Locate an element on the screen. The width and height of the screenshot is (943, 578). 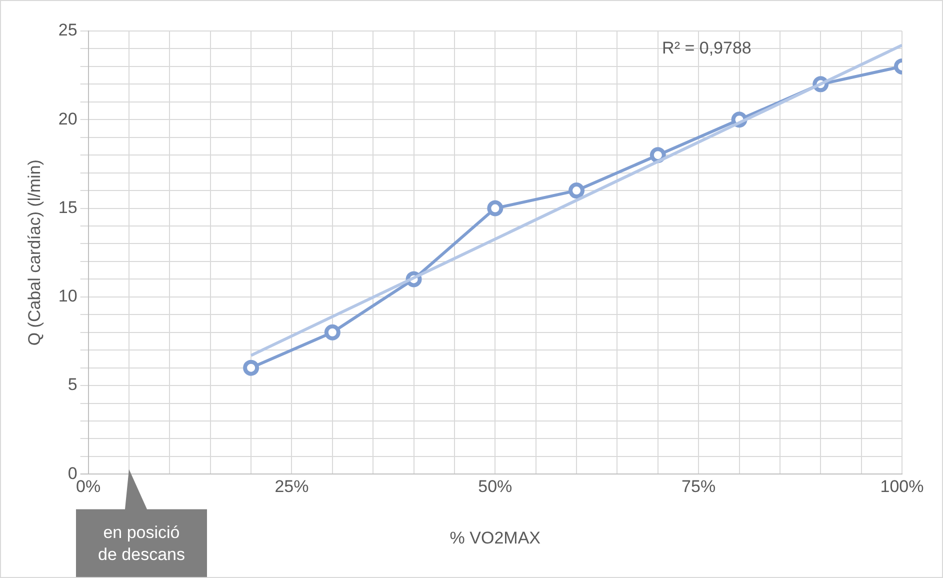
y-tick-label: 15 is located at coordinates (68, 207).